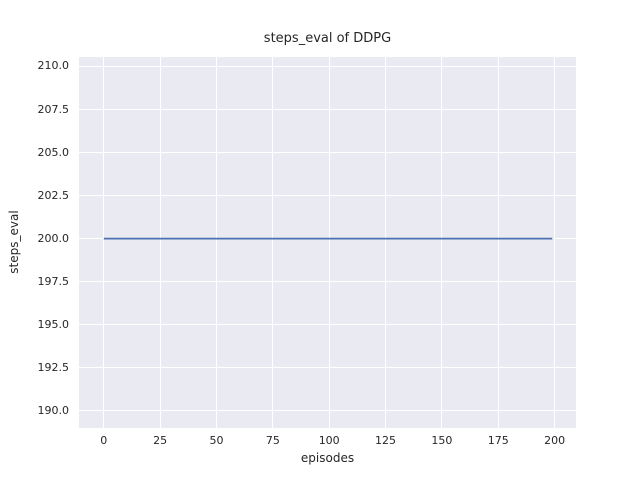 The height and width of the screenshot is (480, 640). Describe the element at coordinates (53, 281) in the screenshot. I see `y-tick-label: 197.5` at that location.